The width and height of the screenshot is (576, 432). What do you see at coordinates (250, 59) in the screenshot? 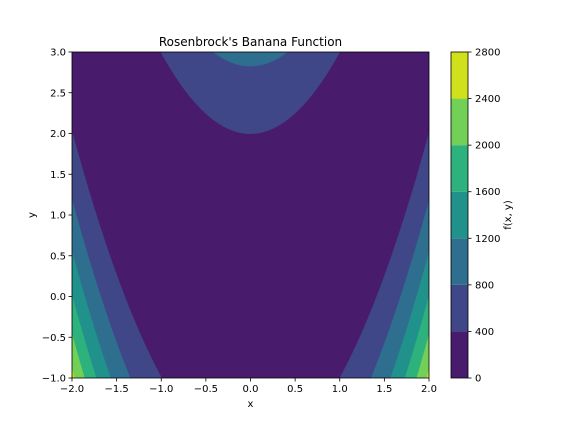
I see `contour-band-800-upper` at bounding box center [250, 59].